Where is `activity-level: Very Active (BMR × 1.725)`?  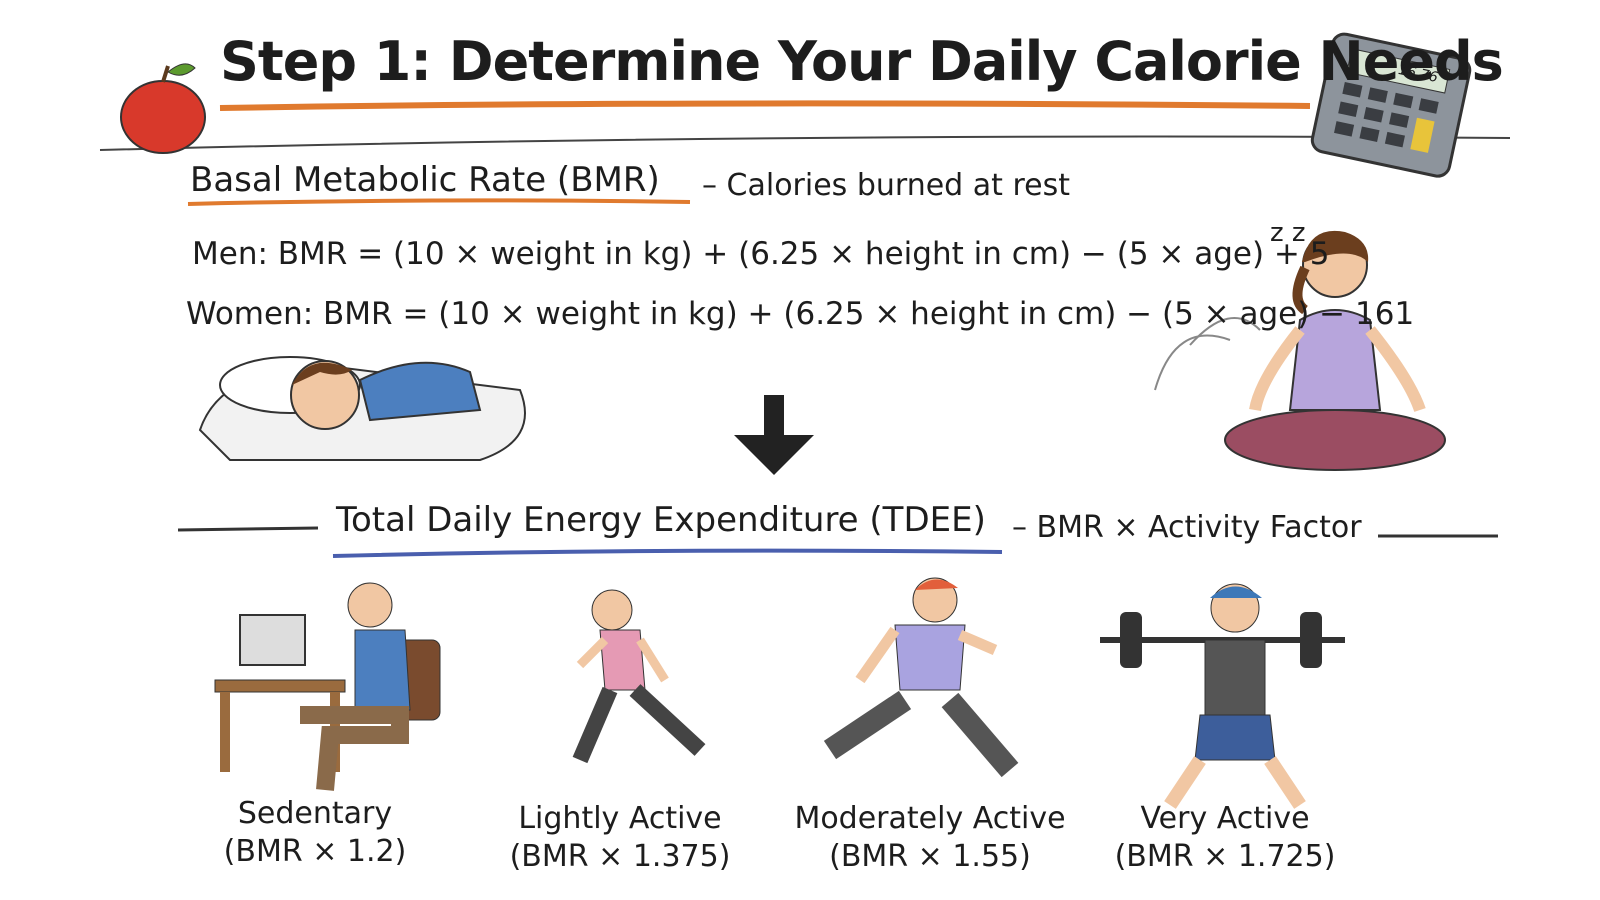 activity-level: Very Active (BMR × 1.725) is located at coordinates (1225, 838).